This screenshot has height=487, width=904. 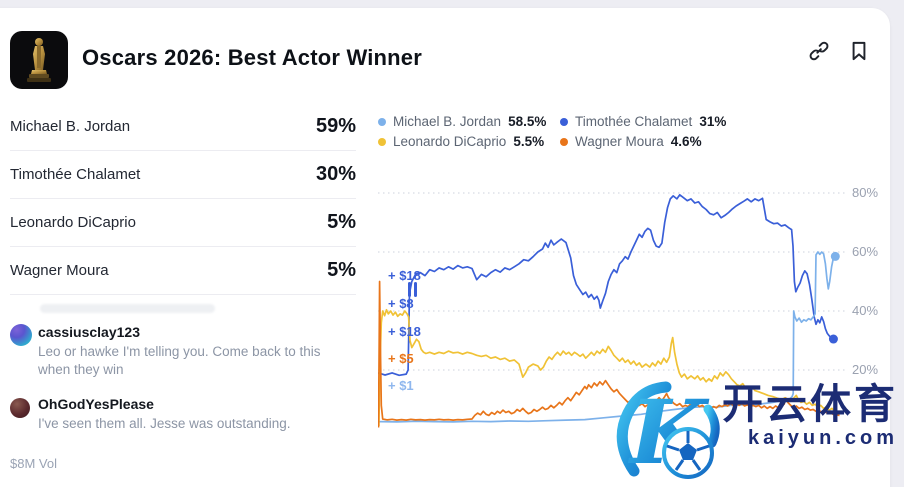 I want to click on bookmark-icon, so click(x=859, y=51).